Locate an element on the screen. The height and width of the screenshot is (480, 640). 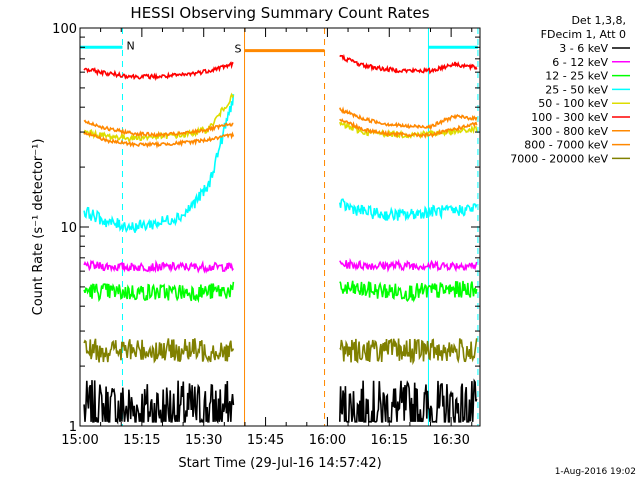
x-tick-label: 15:15 is located at coordinates (141, 440).